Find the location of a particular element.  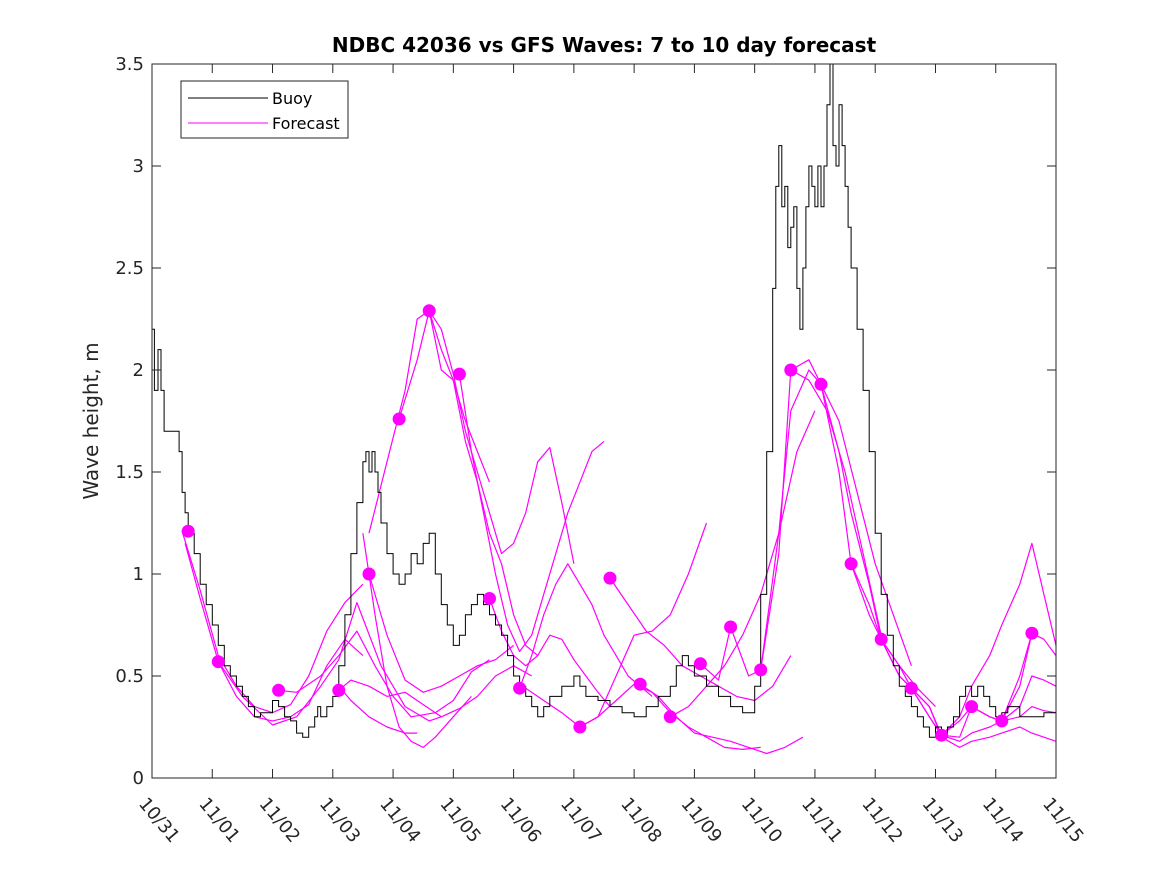

legend-label-forecast: Forecast is located at coordinates (306, 123).